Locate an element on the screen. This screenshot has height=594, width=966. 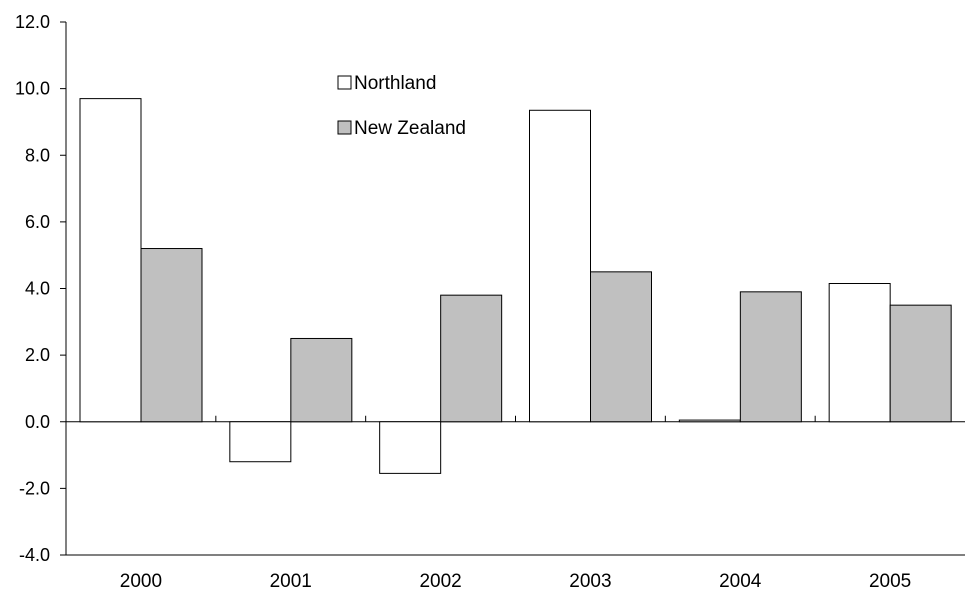
bar-northland-2004 is located at coordinates (709, 421).